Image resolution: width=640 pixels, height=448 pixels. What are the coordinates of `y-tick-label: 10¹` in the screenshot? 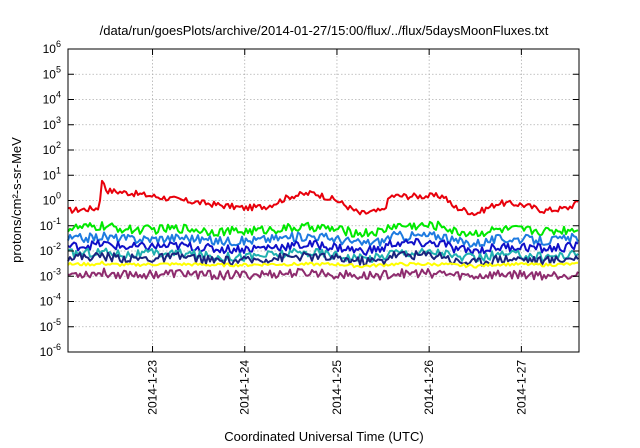 It's located at (52, 173).